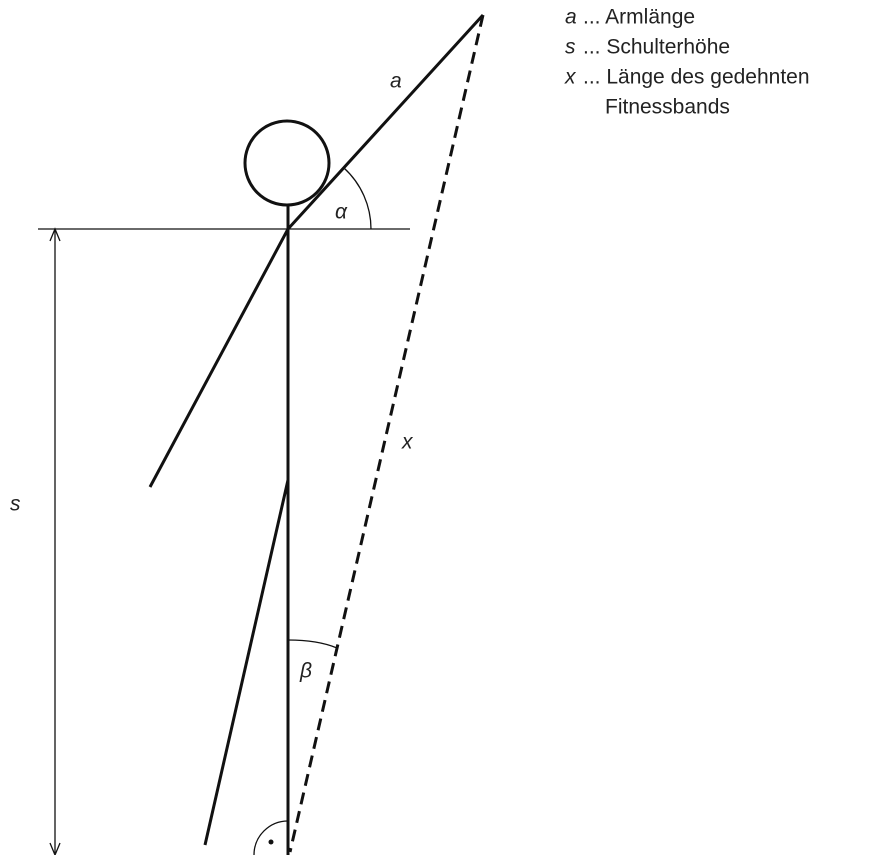  I want to click on label-s: s, so click(15, 504).